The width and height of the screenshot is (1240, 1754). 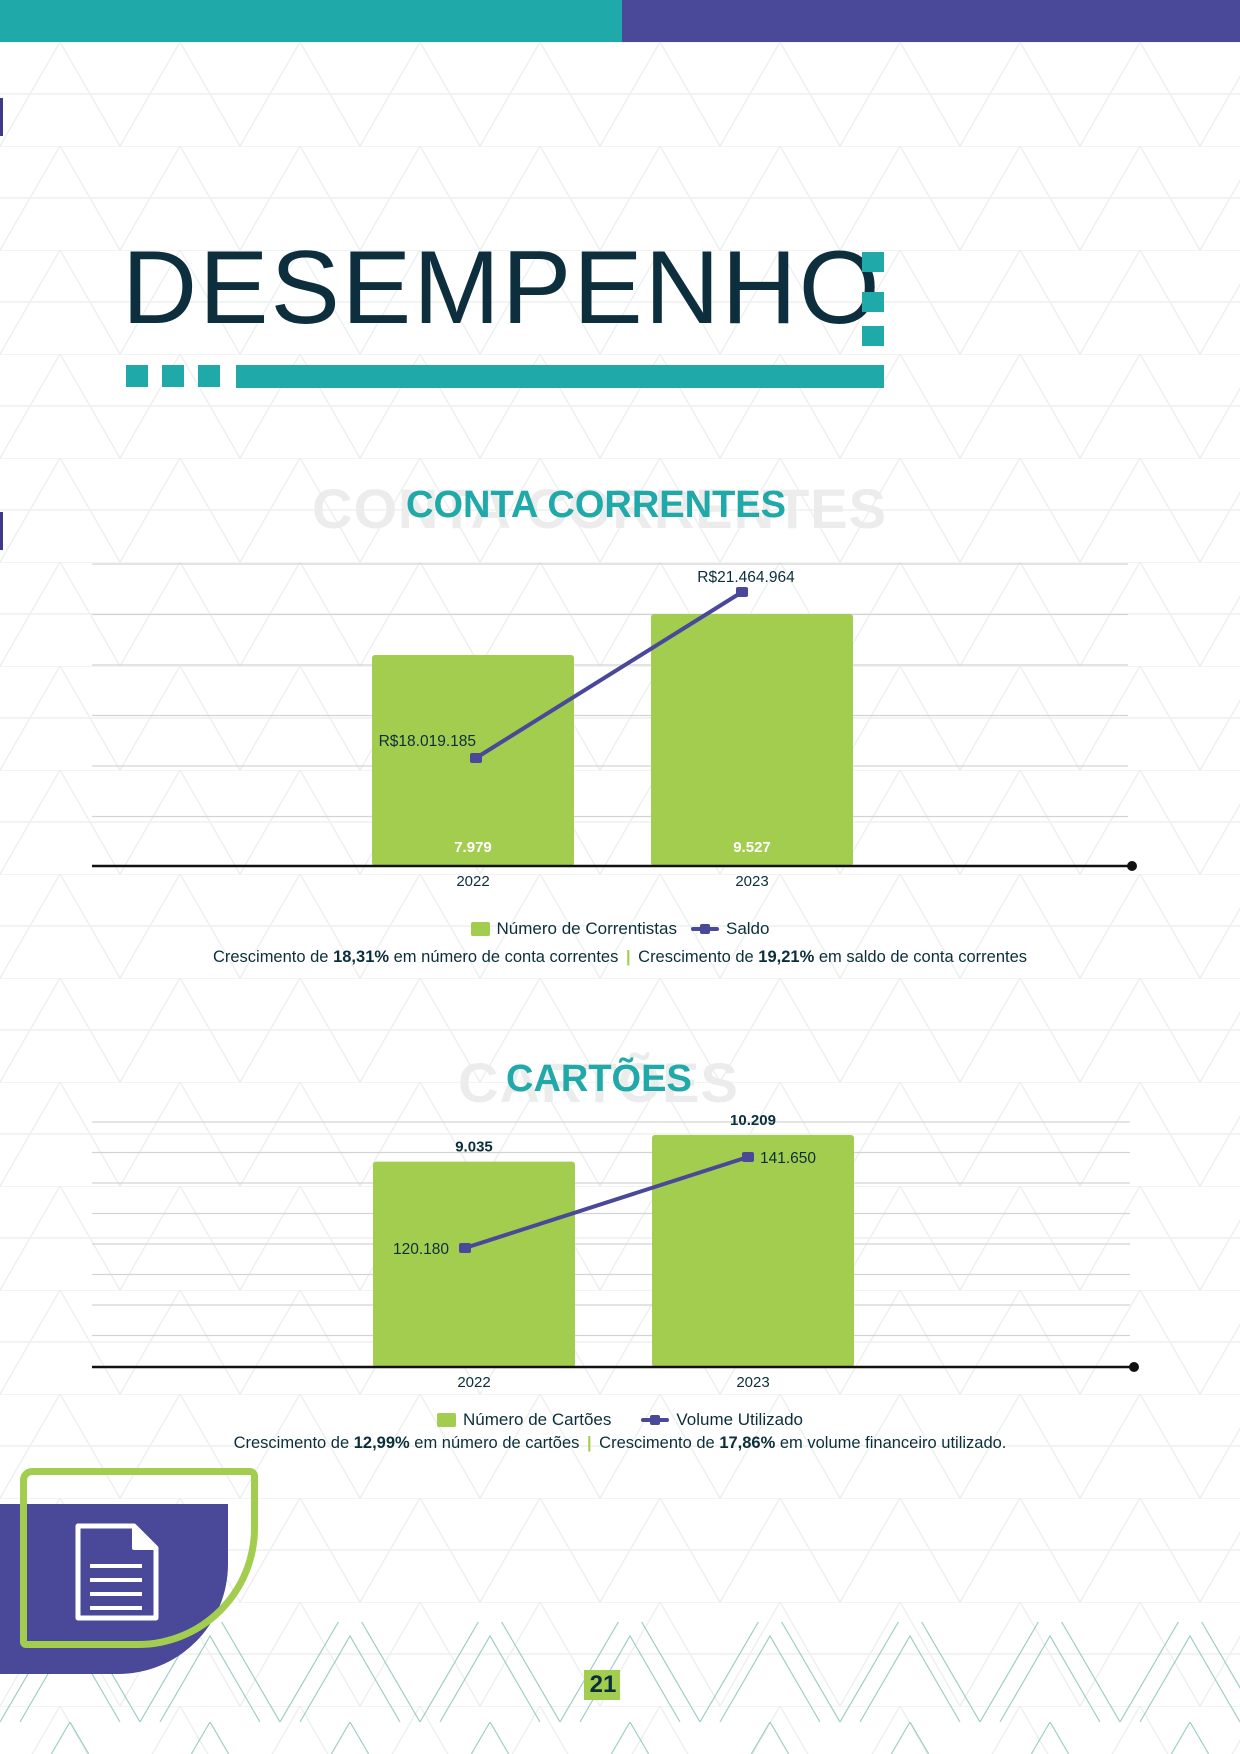 What do you see at coordinates (747, 1443) in the screenshot?
I see `growth-percent: 17,86%` at bounding box center [747, 1443].